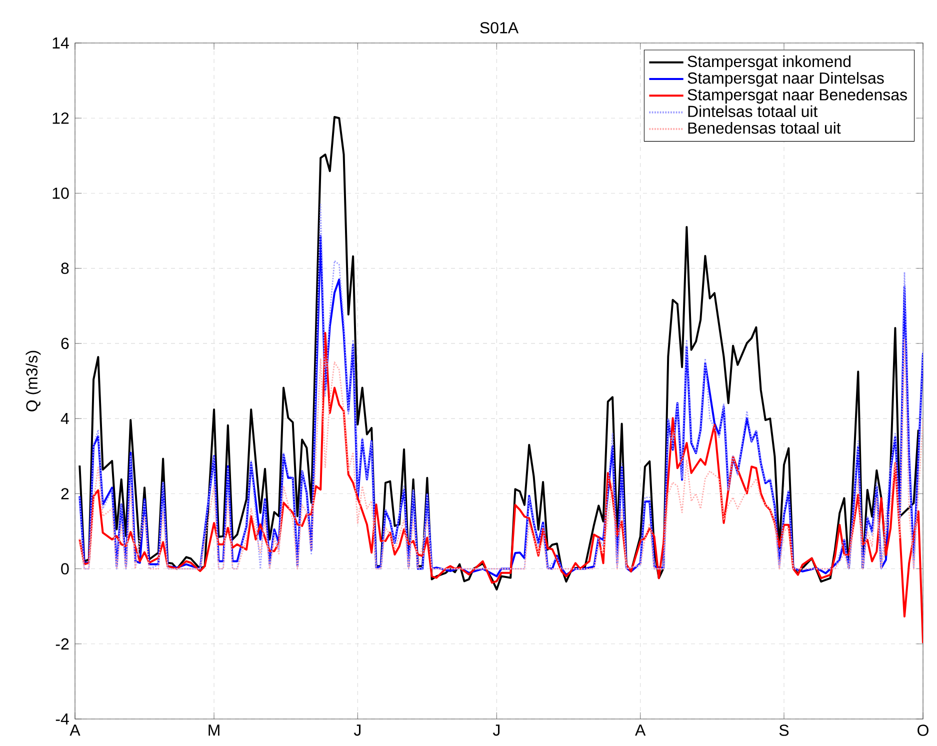 This screenshot has width=937, height=746. What do you see at coordinates (214, 730) in the screenshot?
I see `x-tick-label: M` at bounding box center [214, 730].